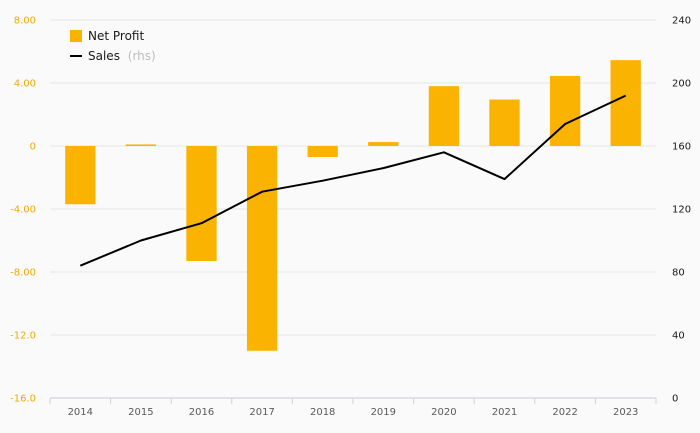  What do you see at coordinates (25, 84) in the screenshot?
I see `y-tick-label: 4.00` at bounding box center [25, 84].